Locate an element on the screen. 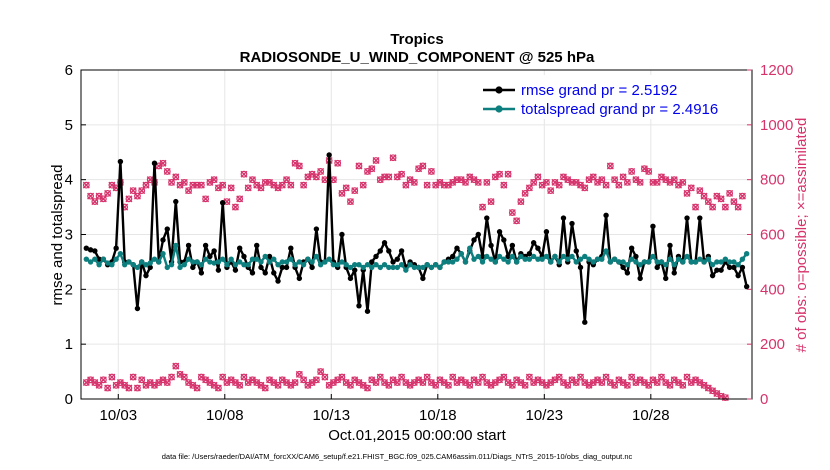 The width and height of the screenshot is (830, 470). left-tick-label: 0 is located at coordinates (69, 399).